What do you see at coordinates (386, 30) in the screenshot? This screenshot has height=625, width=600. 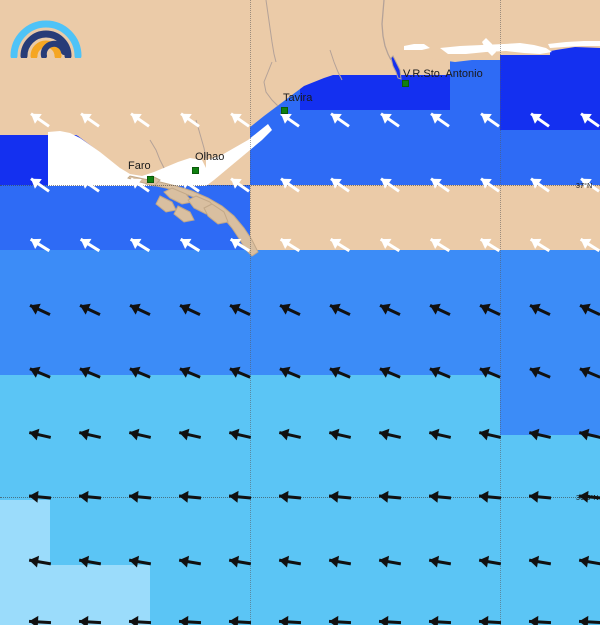 I see `guadiana-river` at bounding box center [386, 30].